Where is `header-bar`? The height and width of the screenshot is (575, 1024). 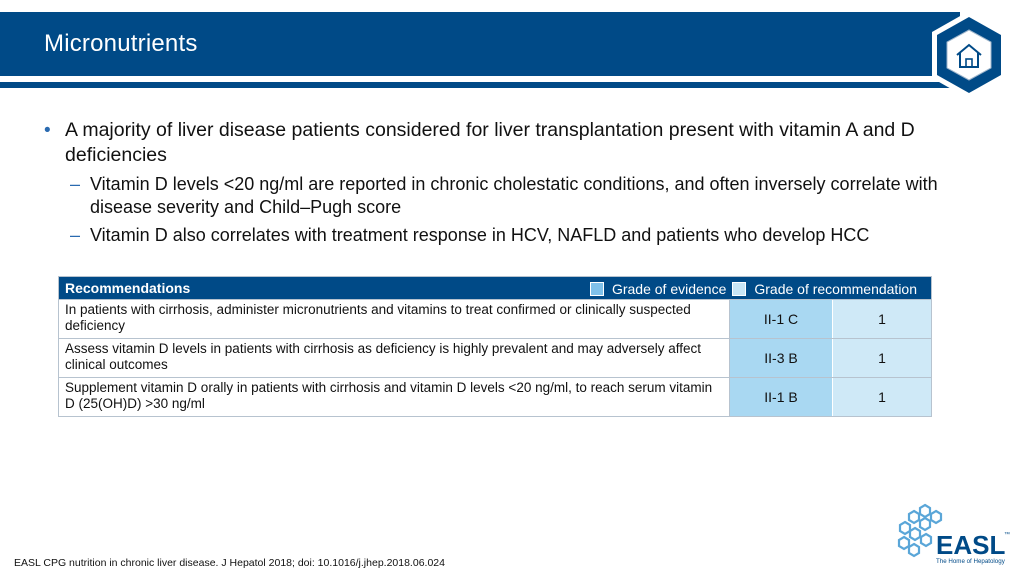 header-bar is located at coordinates (480, 44).